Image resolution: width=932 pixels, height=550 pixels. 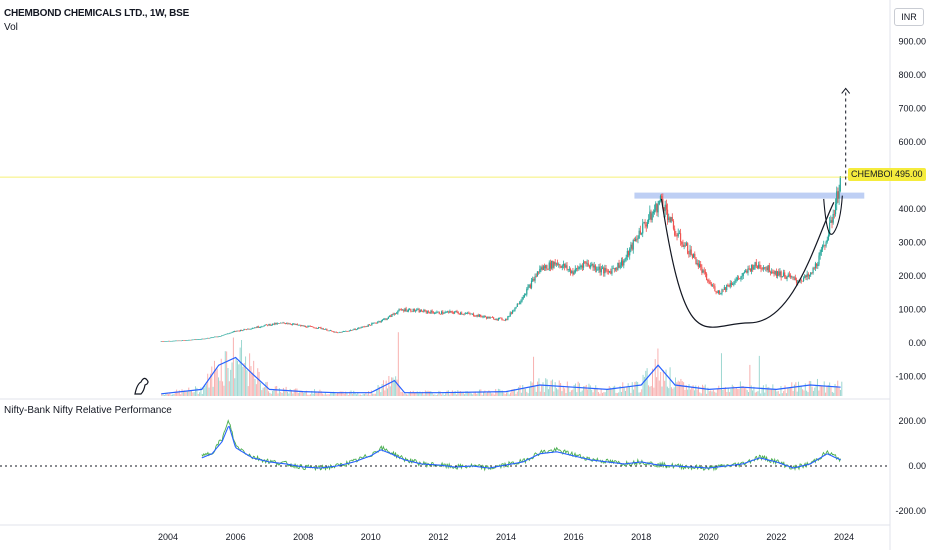 I want to click on indicator-axis: 200.00 0.00 -200.00, so click(x=910, y=466).